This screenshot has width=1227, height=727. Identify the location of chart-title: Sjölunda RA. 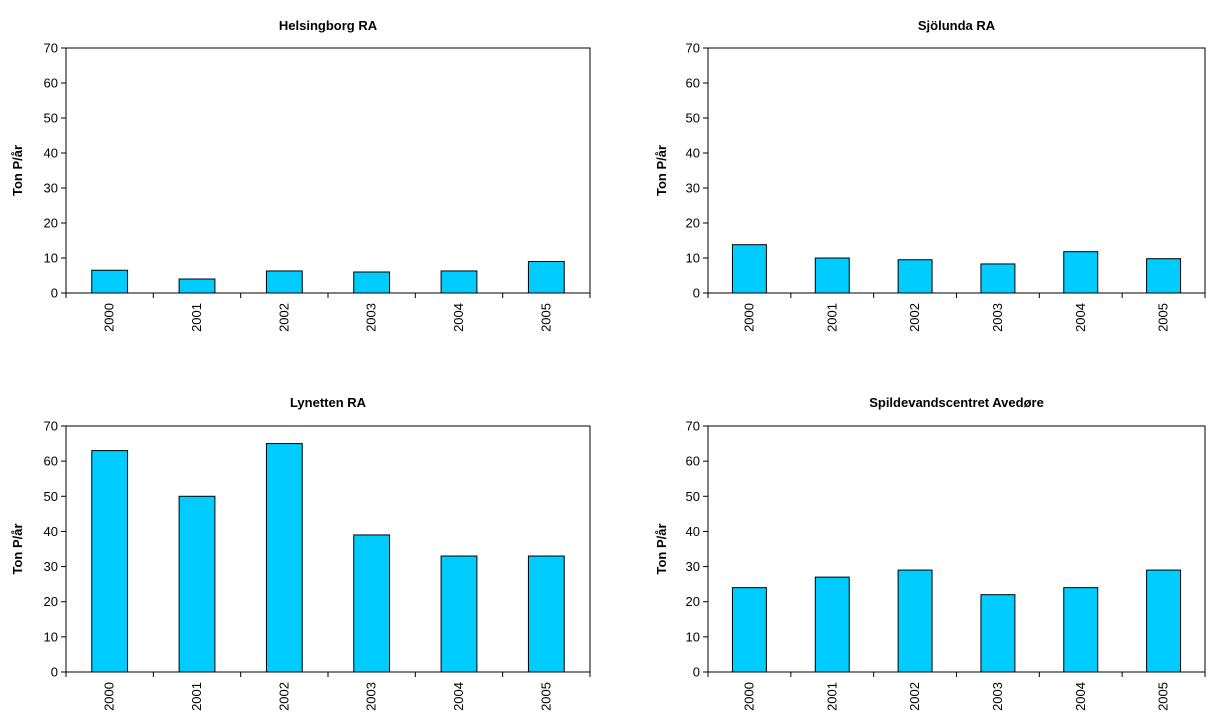
(957, 25).